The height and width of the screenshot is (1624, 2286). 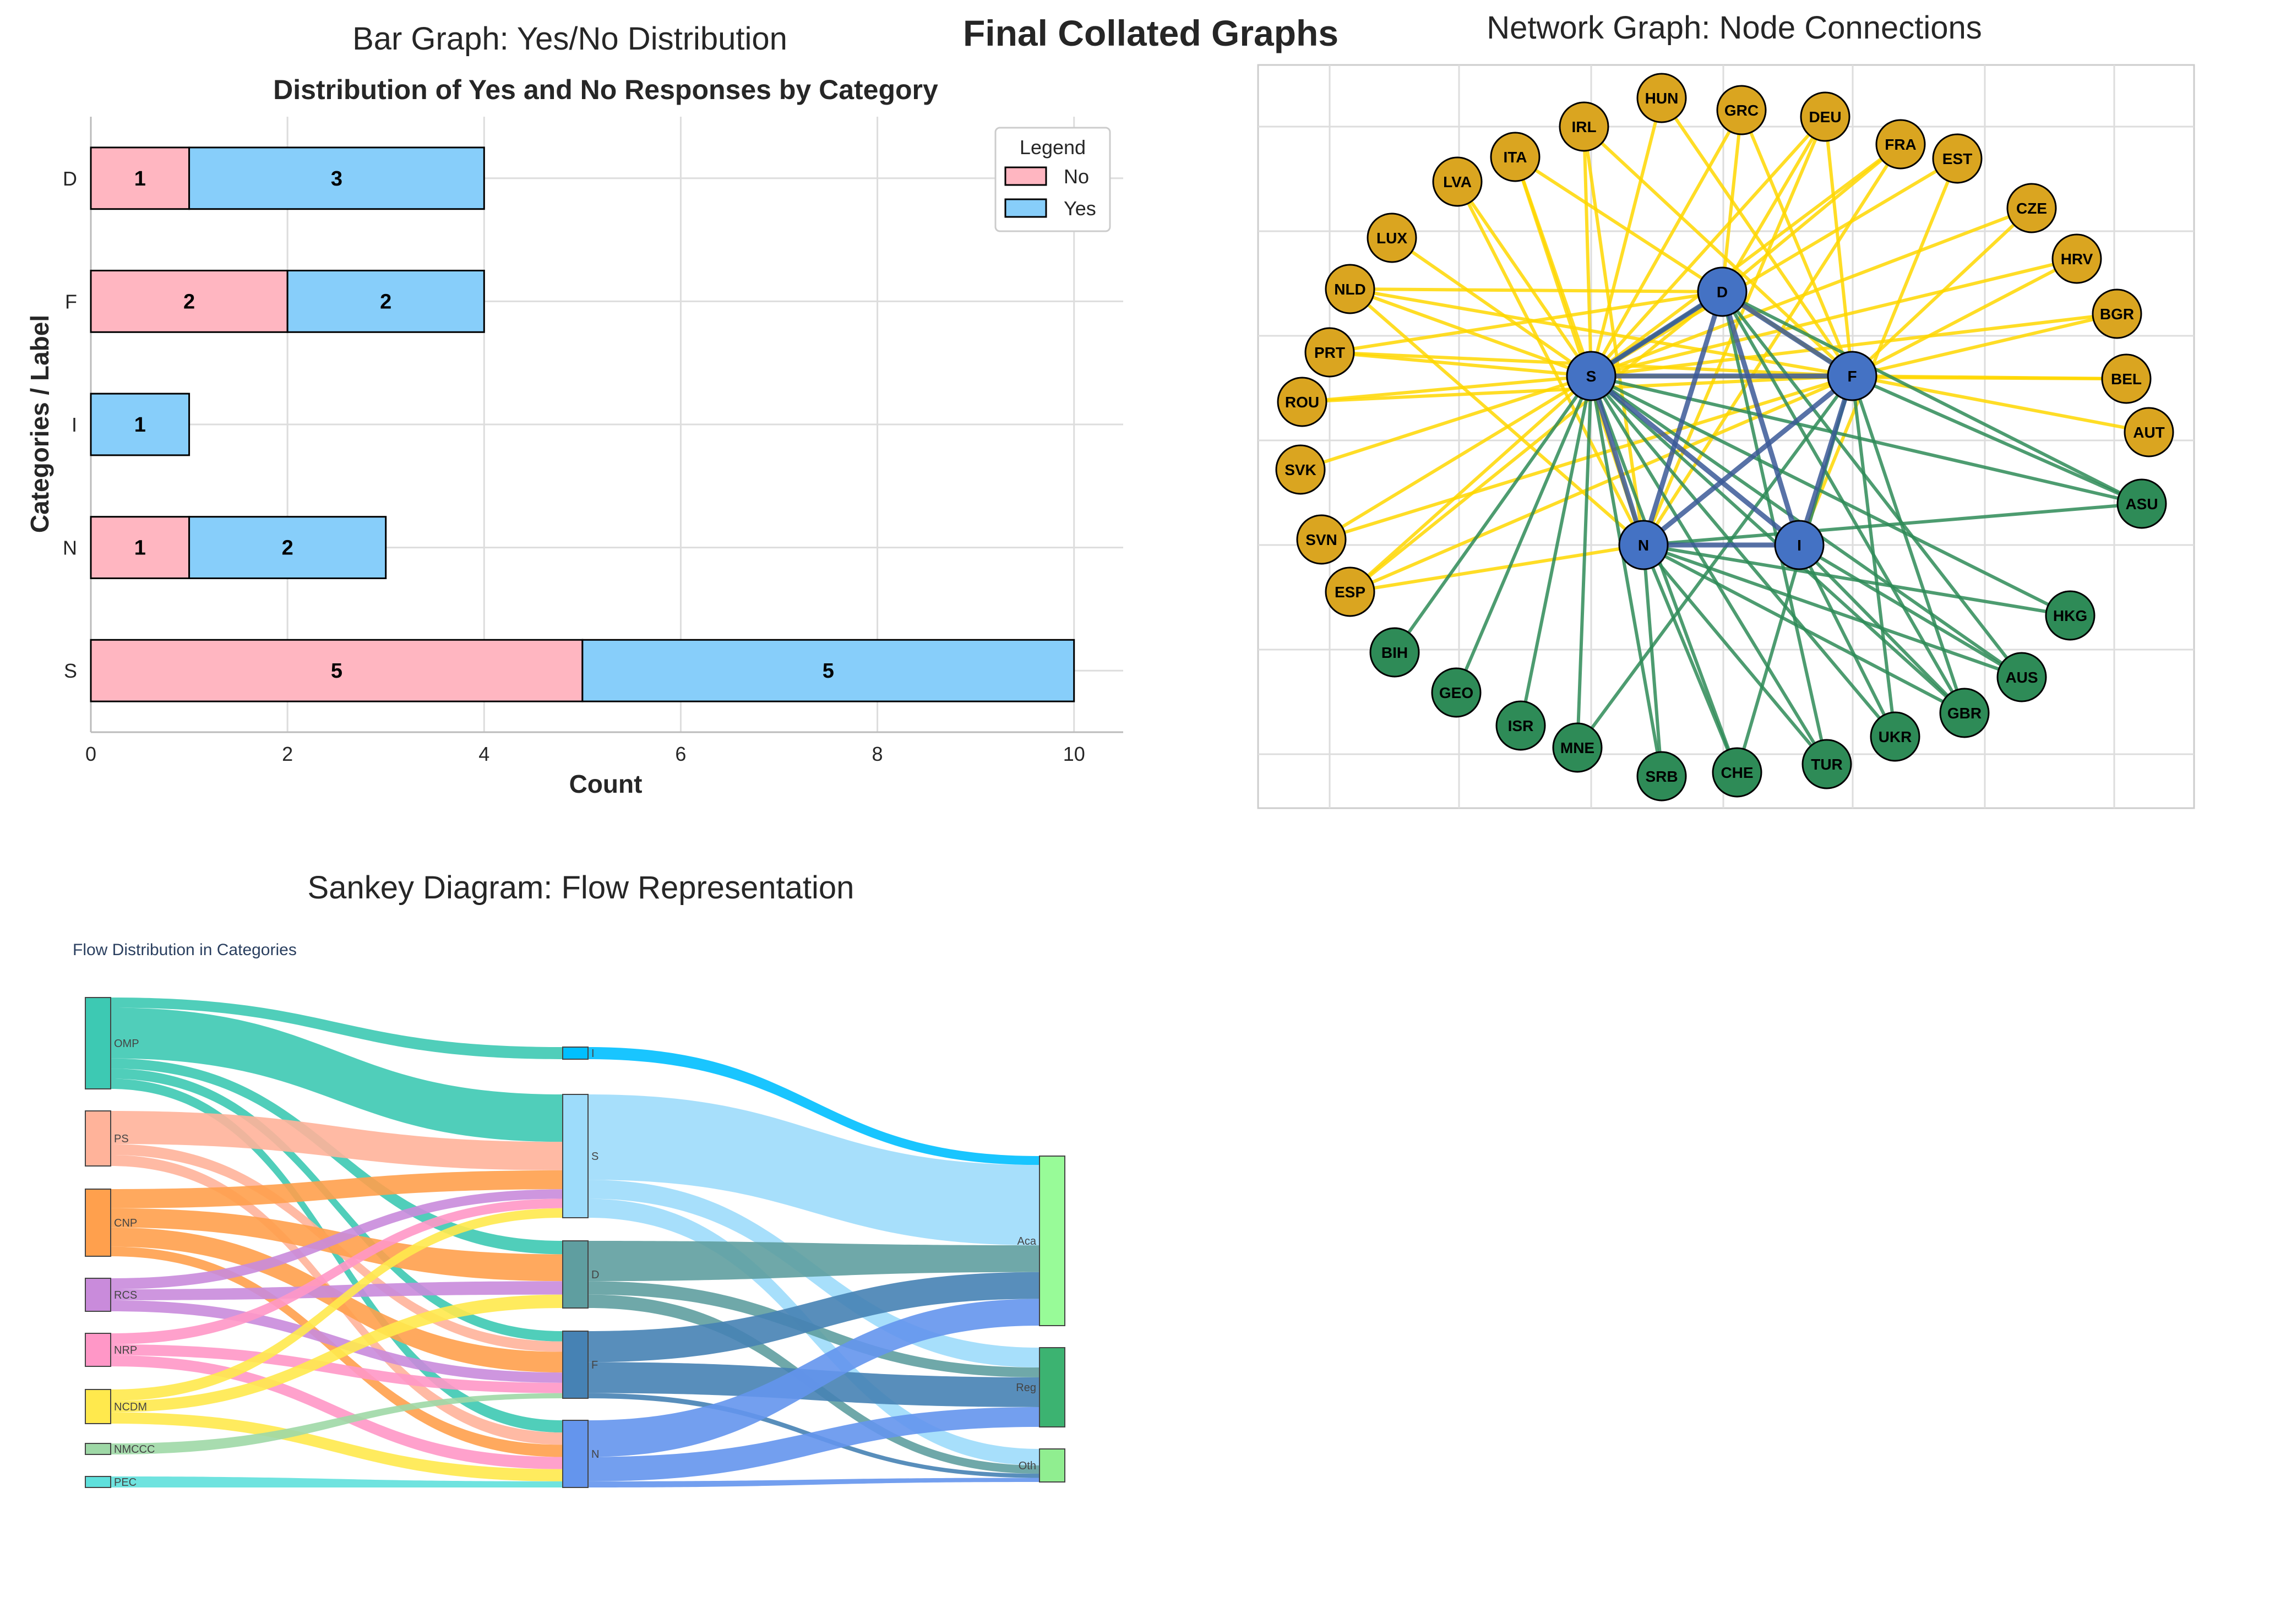 I want to click on edge-yellow-BGR-S, so click(x=1854, y=345).